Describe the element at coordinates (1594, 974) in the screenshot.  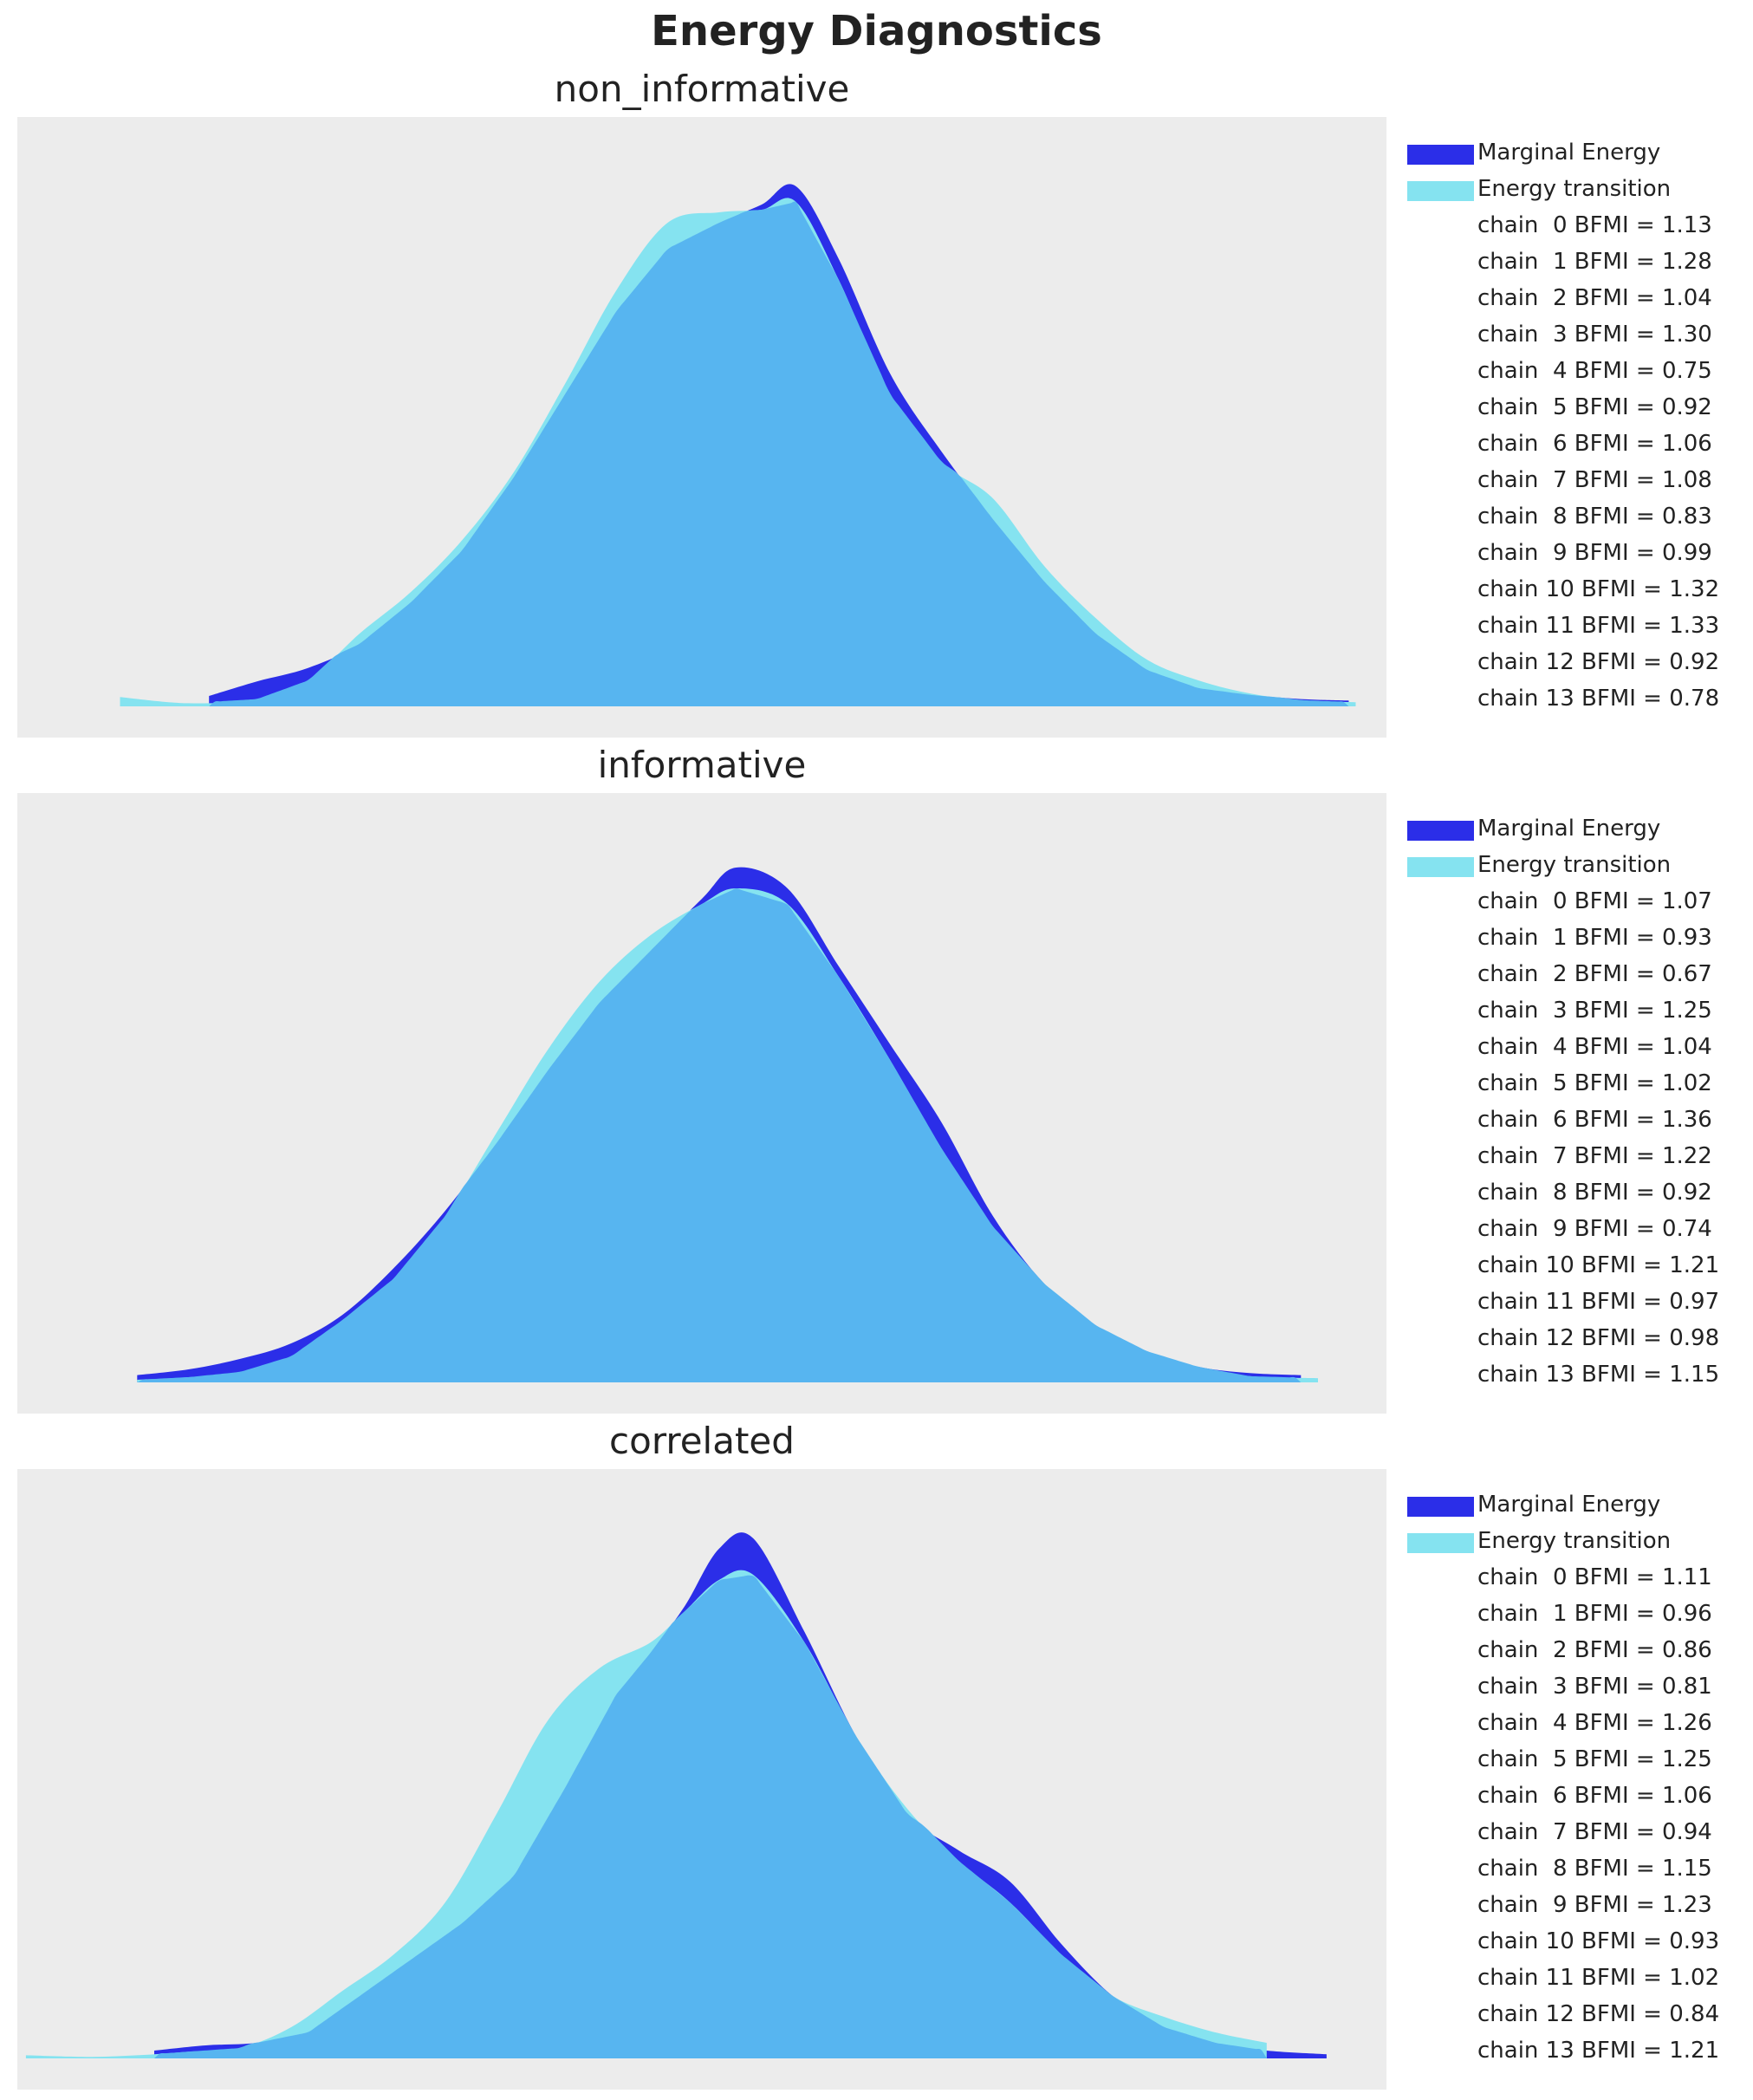
I see `bfmi-label: chain 2 BFMI = 0.67` at that location.